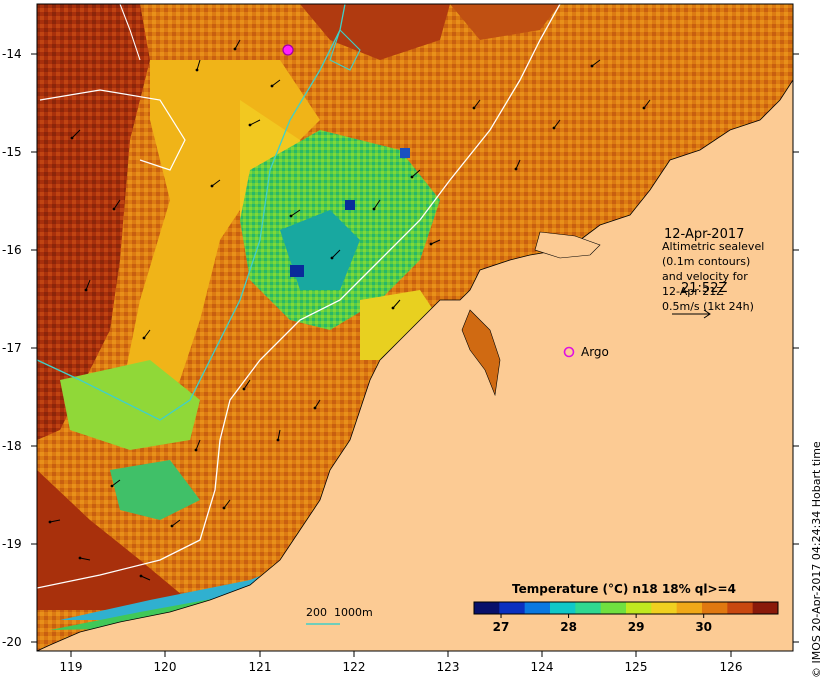 The image size is (820, 680). What do you see at coordinates (636, 667) in the screenshot?
I see `x-tick-label: 125` at bounding box center [636, 667].